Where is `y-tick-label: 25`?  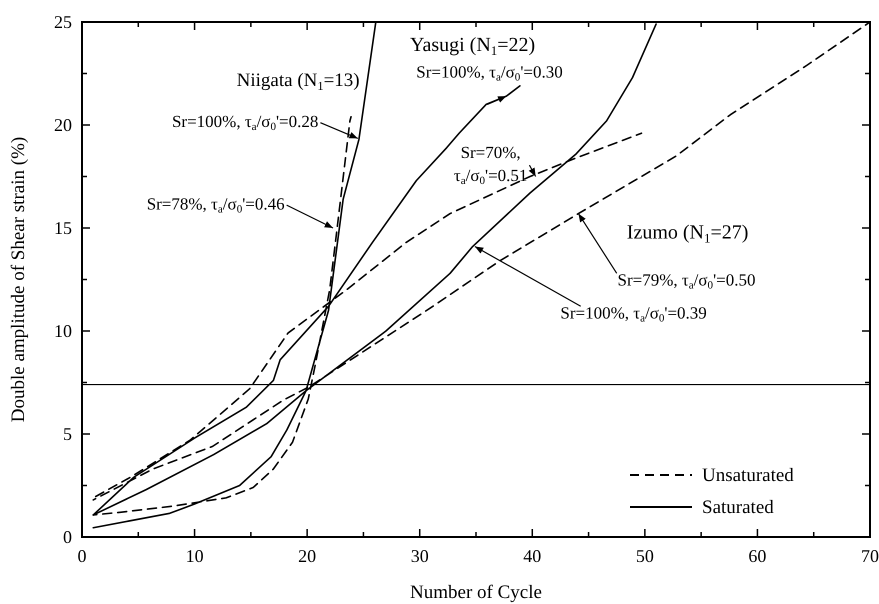
y-tick-label: 25 is located at coordinates (63, 22).